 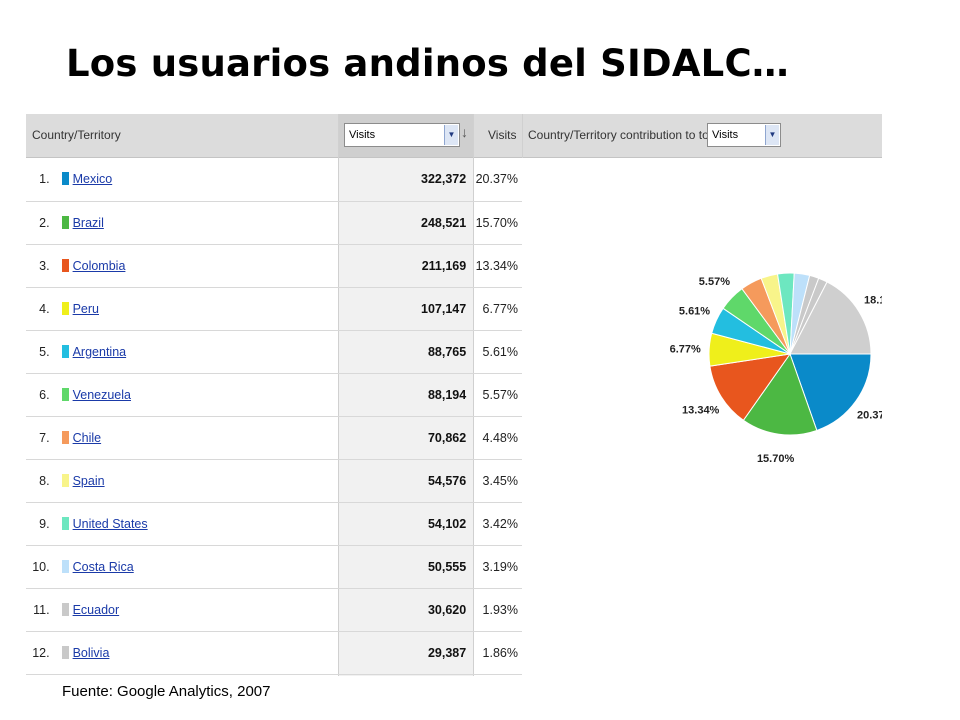 What do you see at coordinates (447, 394) in the screenshot?
I see `row-visits: 88,194` at bounding box center [447, 394].